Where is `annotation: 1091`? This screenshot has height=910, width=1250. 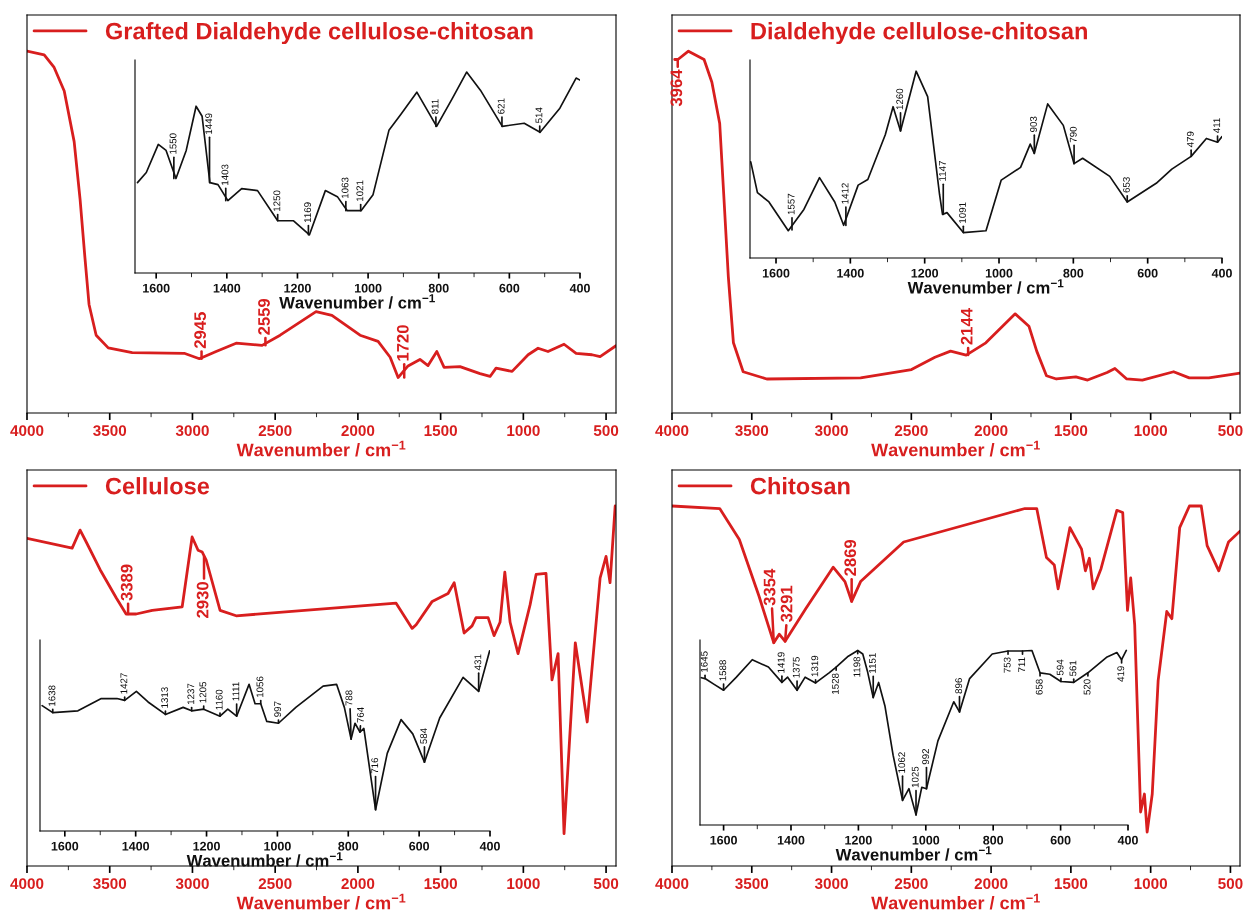 annotation: 1091 is located at coordinates (962, 212).